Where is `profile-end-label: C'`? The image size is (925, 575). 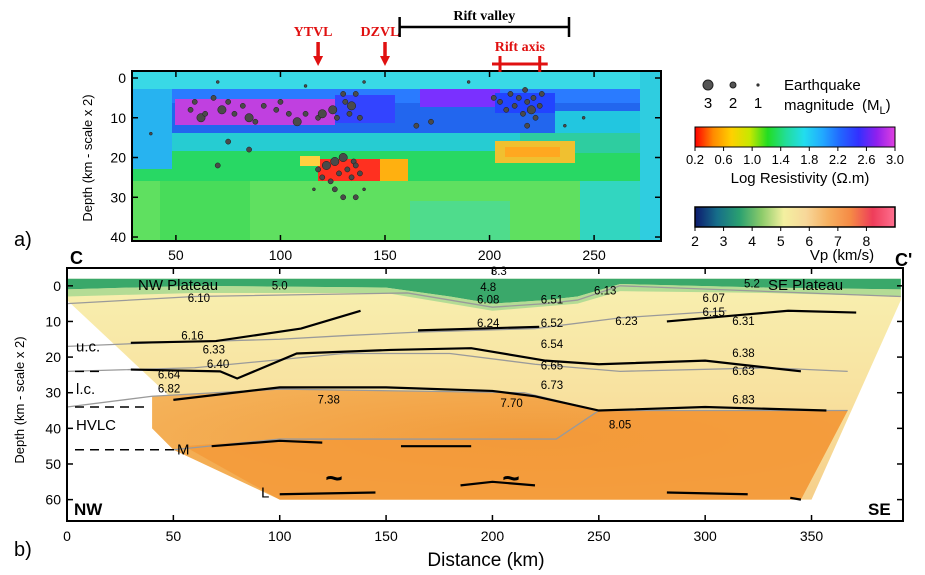
profile-end-label: C' is located at coordinates (903, 260).